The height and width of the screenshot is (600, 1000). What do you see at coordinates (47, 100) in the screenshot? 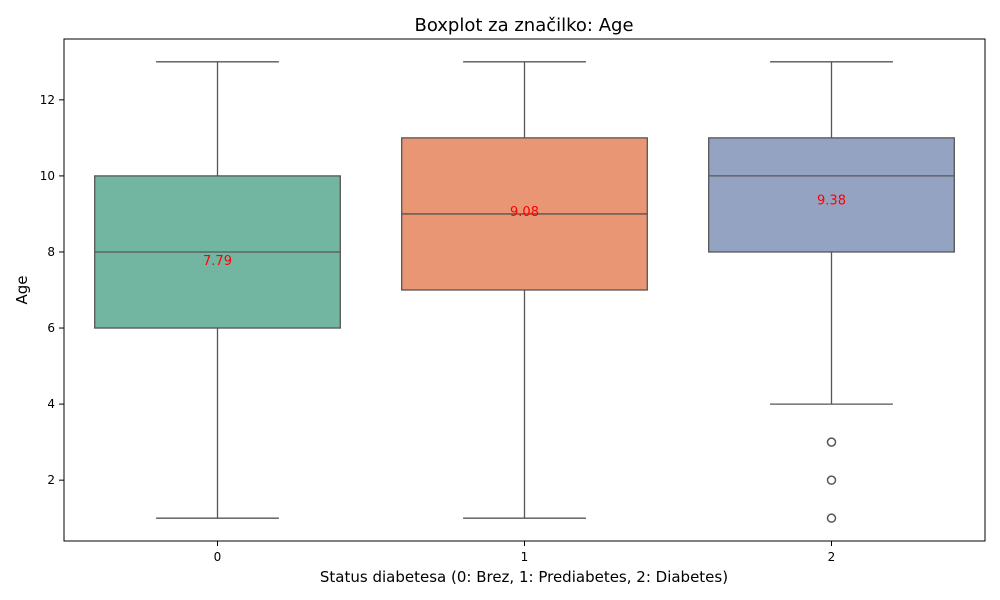
I see `y-tick-label: 12` at bounding box center [47, 100].